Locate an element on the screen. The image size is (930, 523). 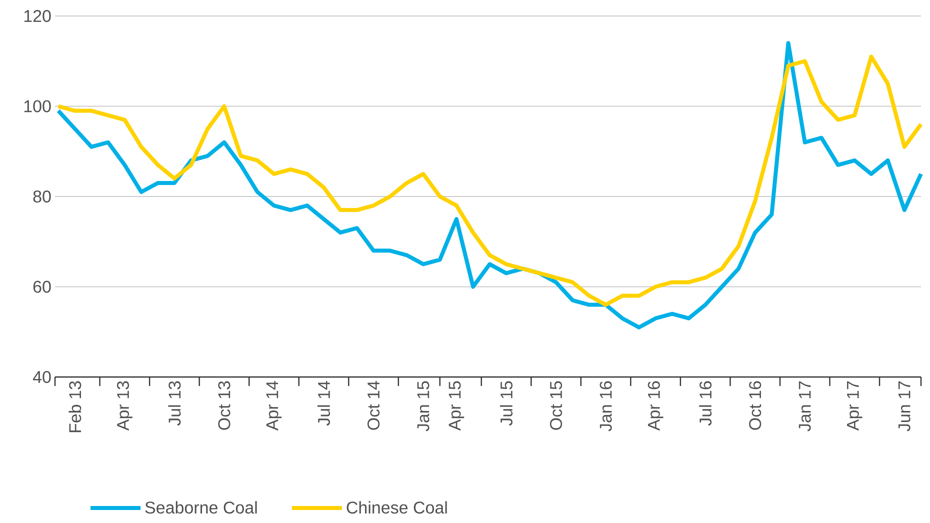
x-tick-label: Jul 15 is located at coordinates (506, 403).